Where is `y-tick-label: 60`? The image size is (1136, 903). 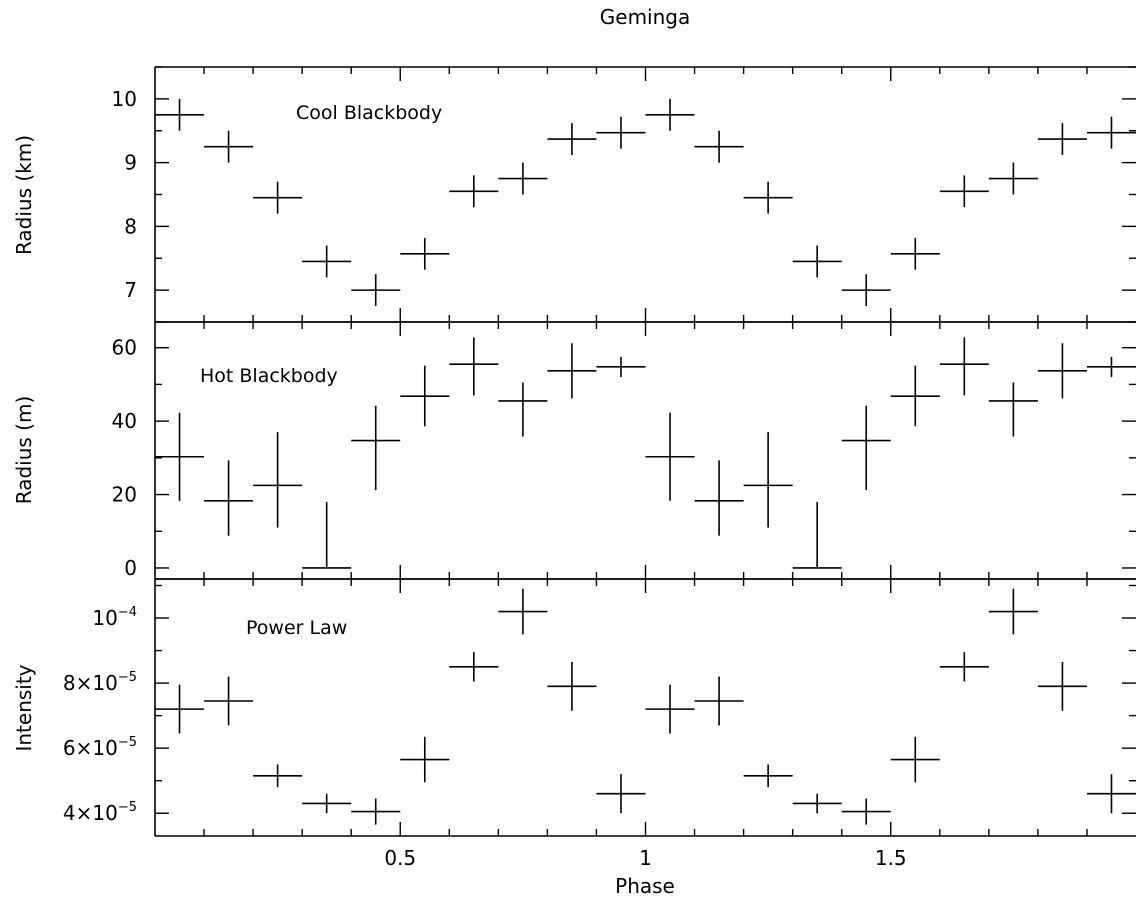 y-tick-label: 60 is located at coordinates (124, 348).